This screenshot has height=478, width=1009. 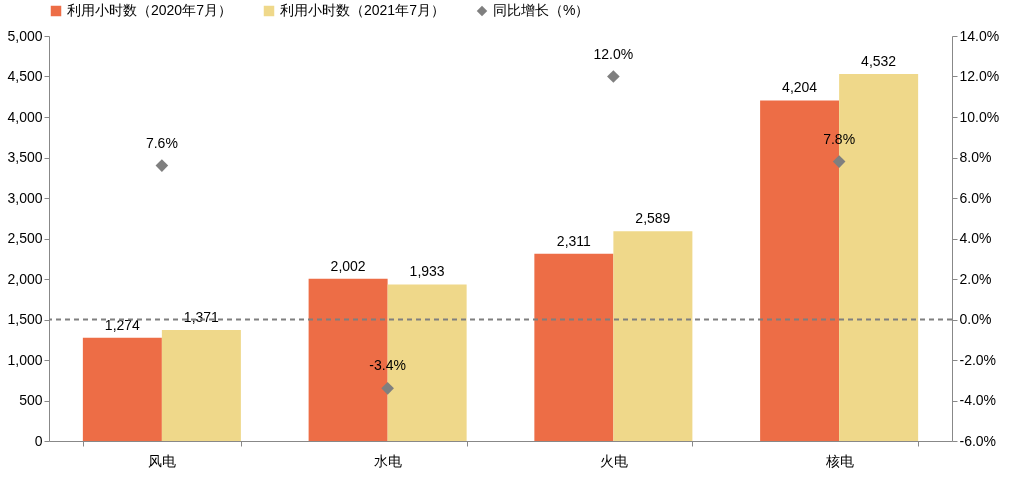 I want to click on x-tick-label: 核电, so click(x=839, y=460).